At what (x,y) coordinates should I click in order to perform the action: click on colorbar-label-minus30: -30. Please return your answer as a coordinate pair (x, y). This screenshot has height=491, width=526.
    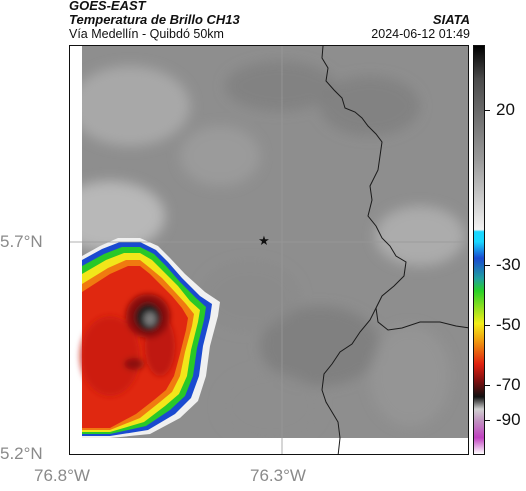
    Looking at the image, I should click on (508, 264).